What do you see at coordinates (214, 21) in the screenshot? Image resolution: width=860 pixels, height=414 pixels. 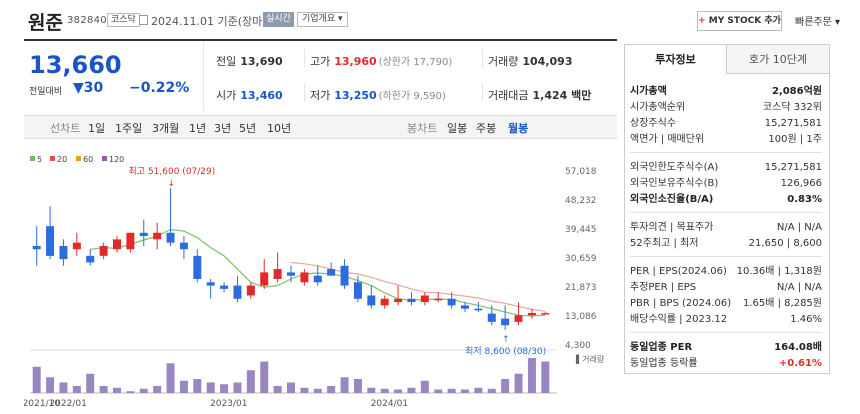 I see `base-date: 2024.11.01 기준(장마감)` at bounding box center [214, 21].